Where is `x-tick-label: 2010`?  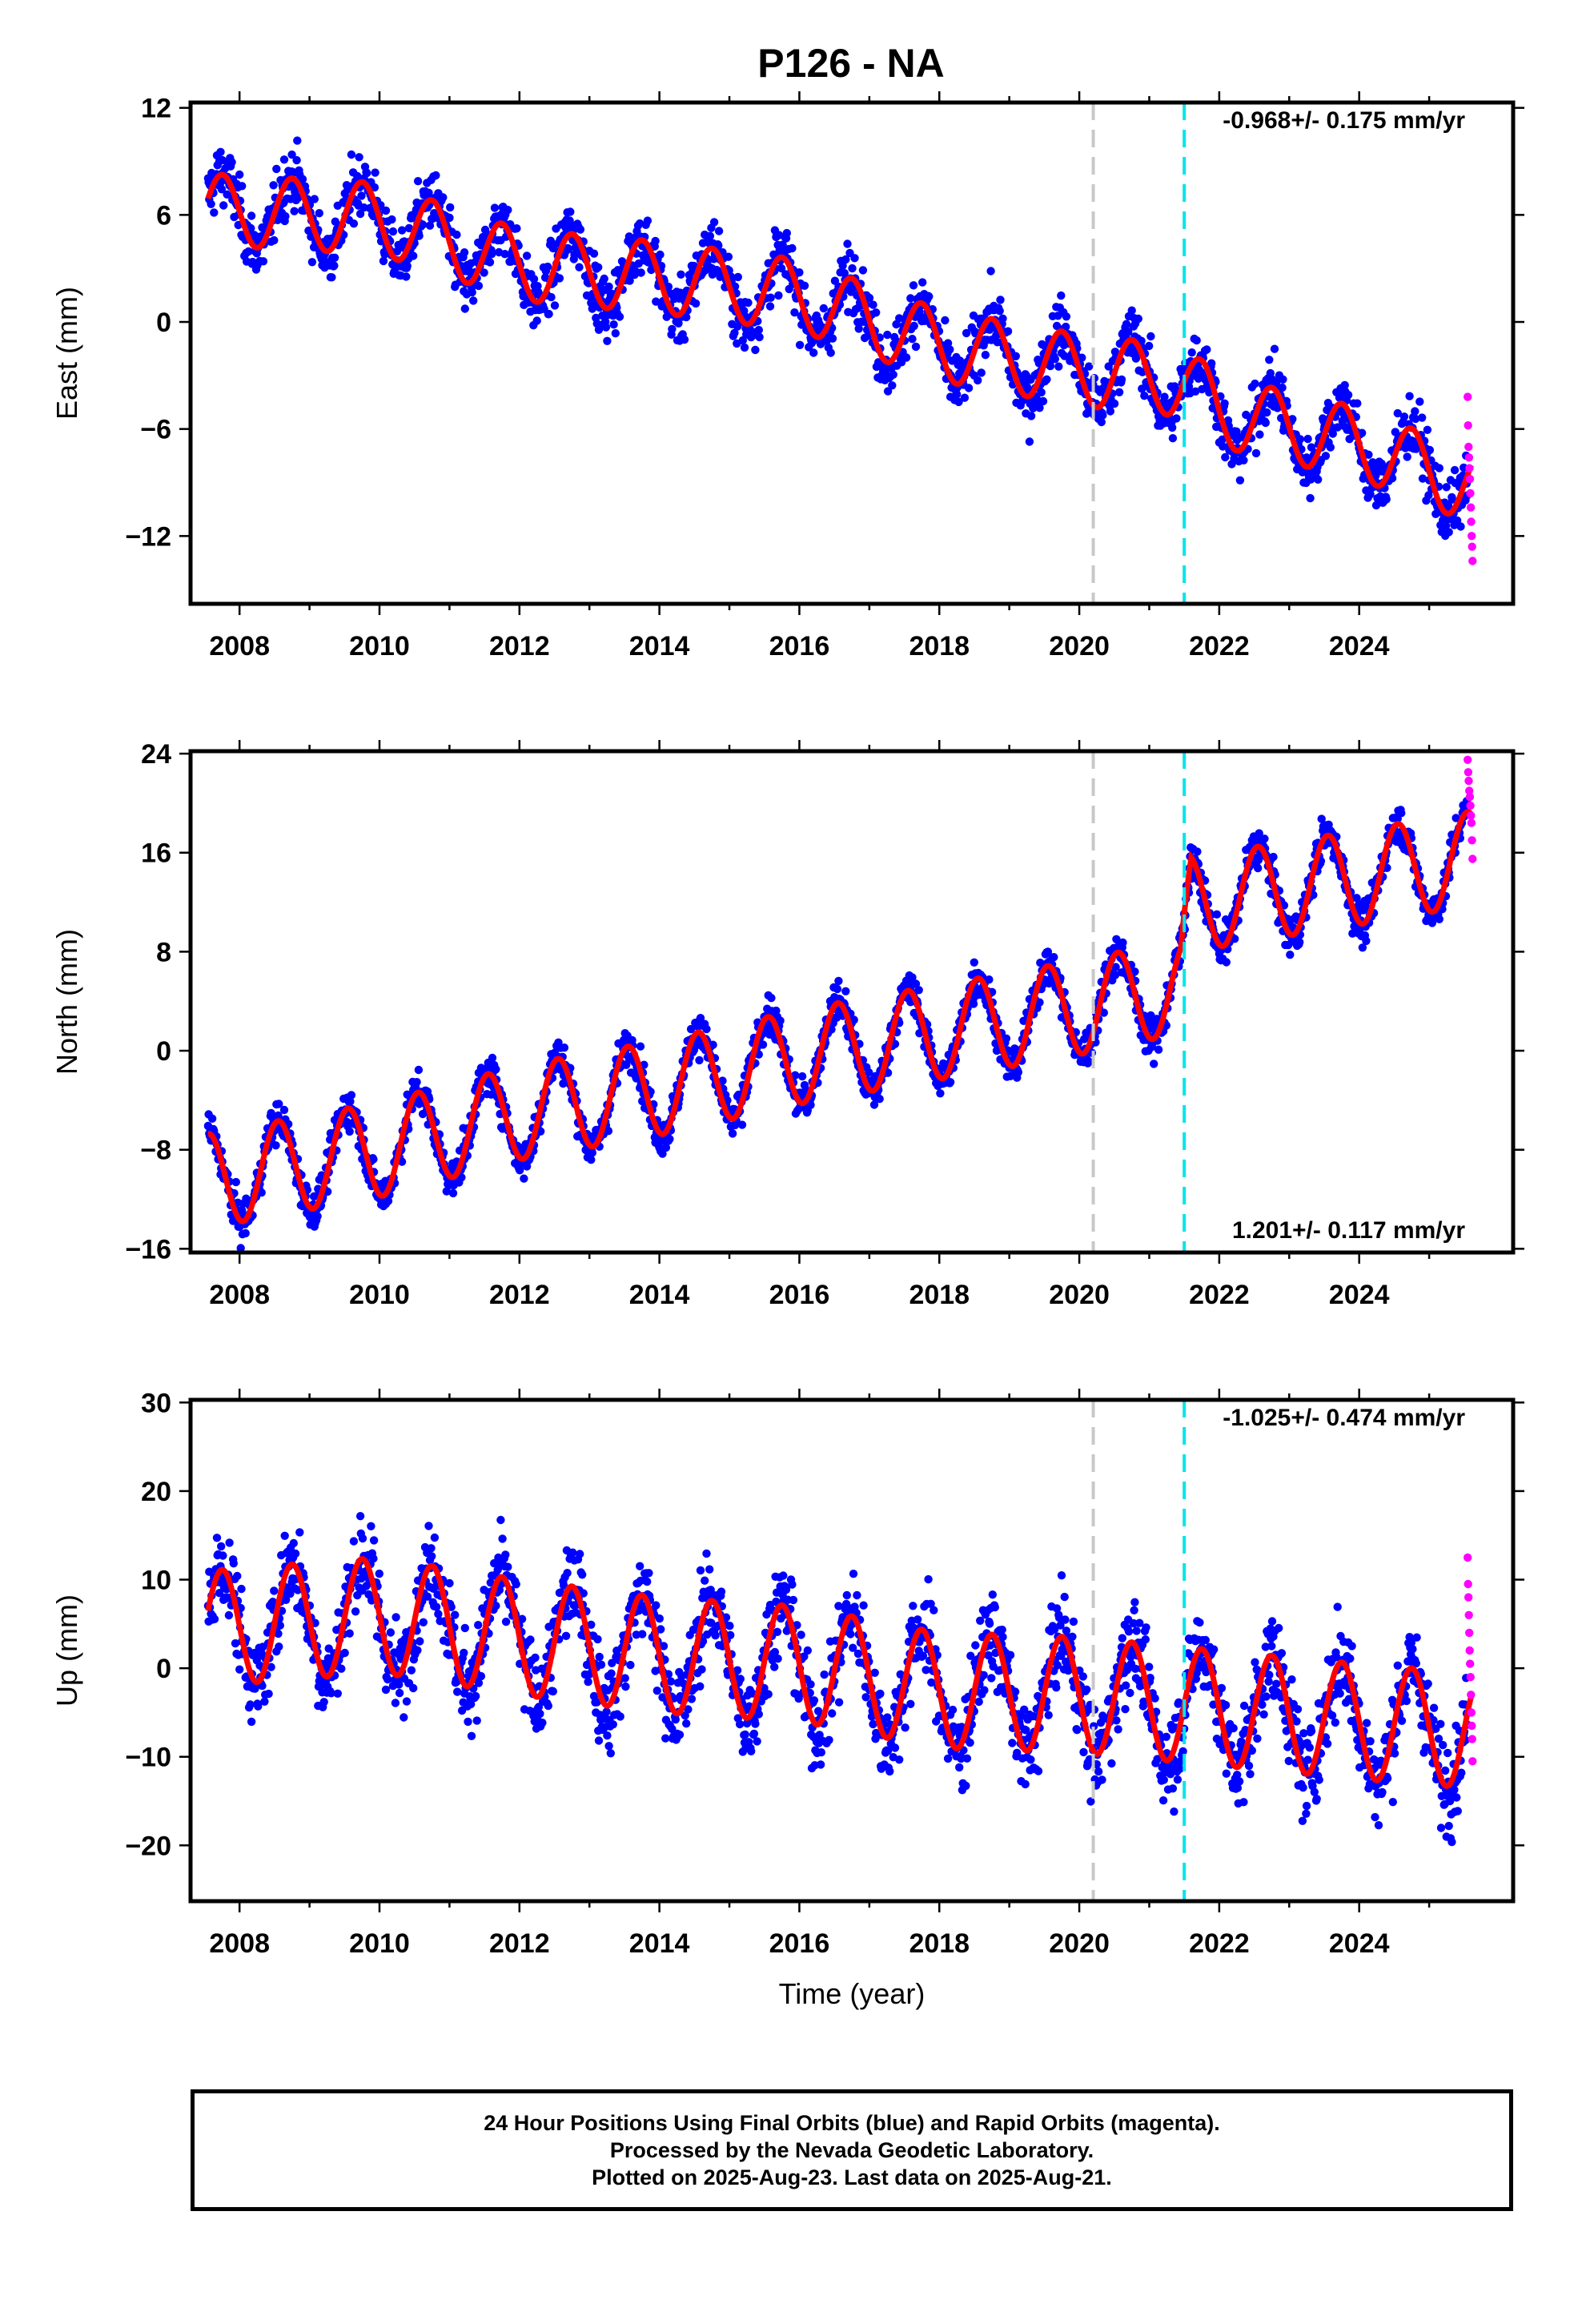 x-tick-label: 2010 is located at coordinates (379, 646).